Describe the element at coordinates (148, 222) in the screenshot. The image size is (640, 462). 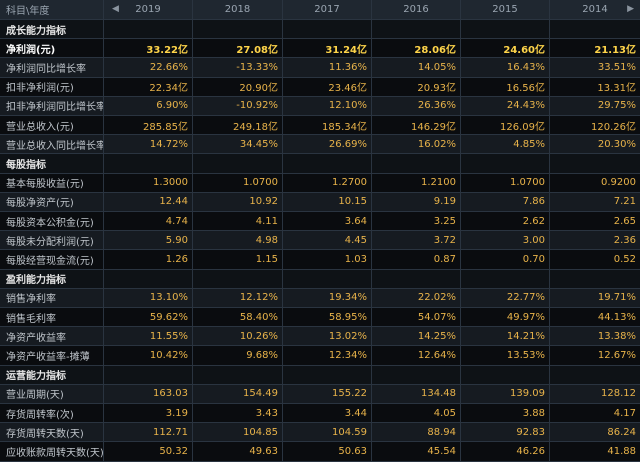
I see `value-cell-2019: 4.74` at that location.